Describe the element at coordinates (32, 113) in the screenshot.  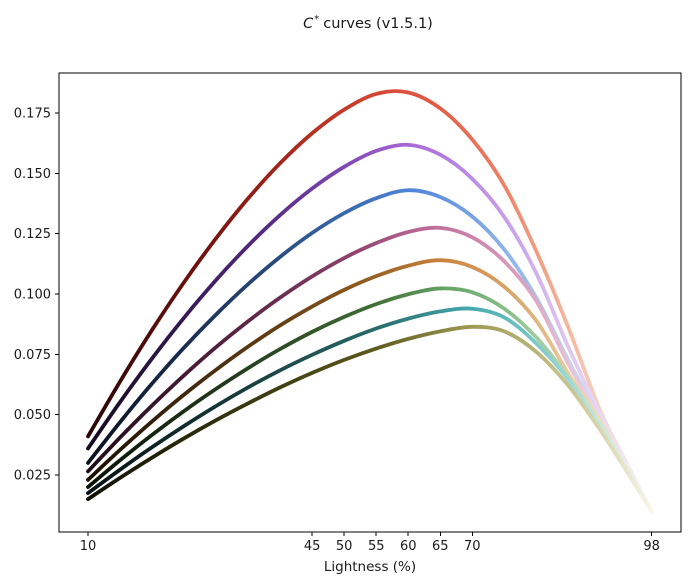
I see `y-tick-label: 0.175` at that location.